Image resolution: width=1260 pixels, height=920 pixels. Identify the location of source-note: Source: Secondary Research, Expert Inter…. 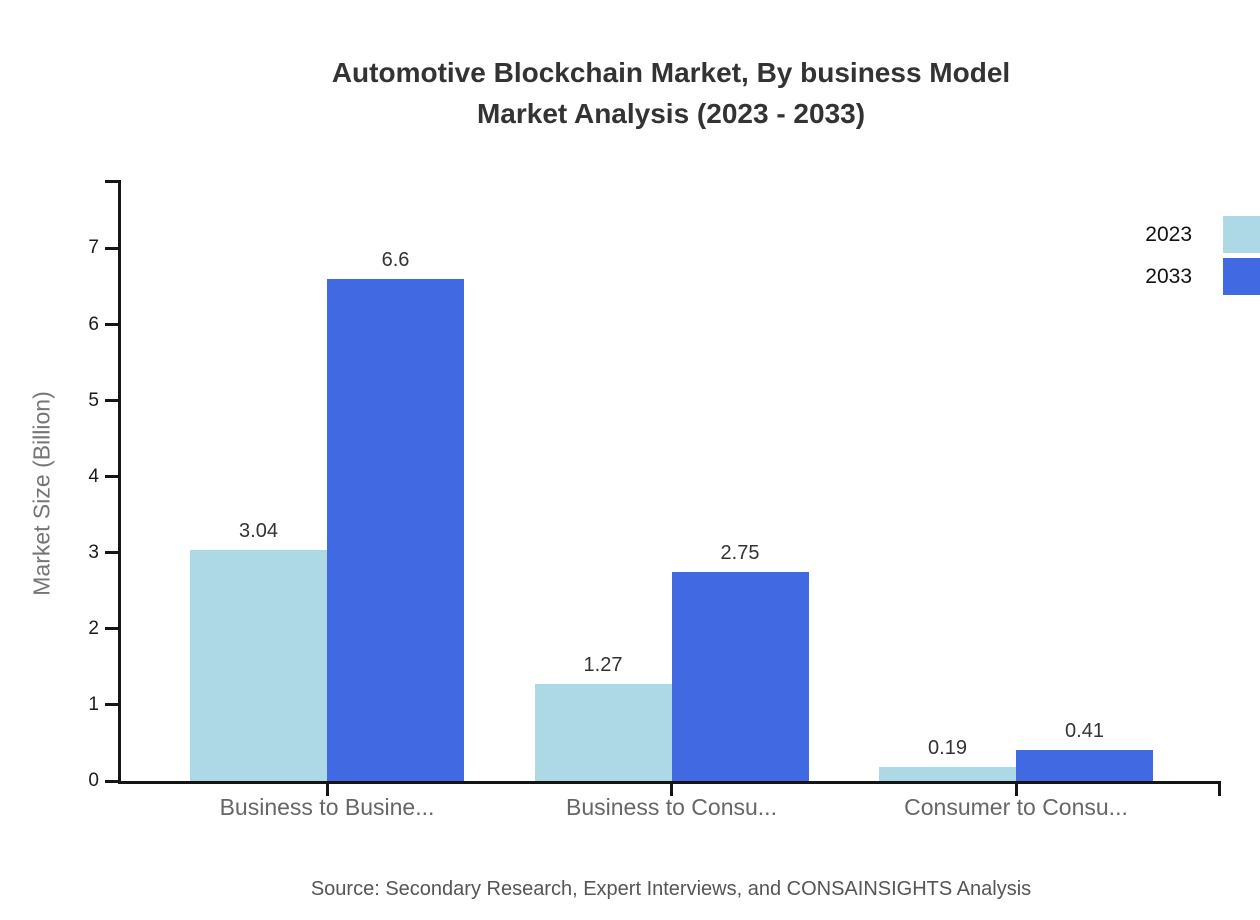
(671, 889).